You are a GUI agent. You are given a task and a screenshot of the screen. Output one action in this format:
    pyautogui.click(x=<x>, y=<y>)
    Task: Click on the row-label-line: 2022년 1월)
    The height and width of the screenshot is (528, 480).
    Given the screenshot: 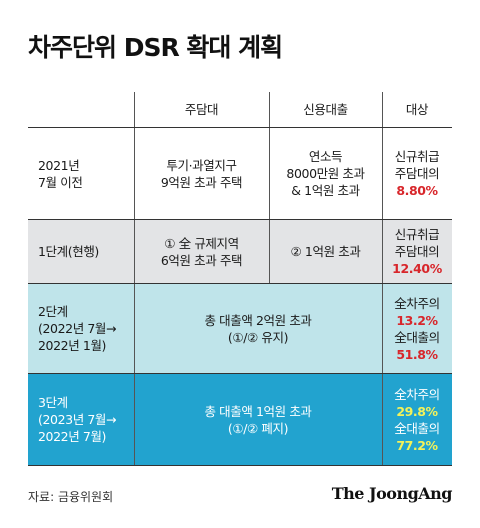 What is the action you would take?
    pyautogui.click(x=72, y=345)
    